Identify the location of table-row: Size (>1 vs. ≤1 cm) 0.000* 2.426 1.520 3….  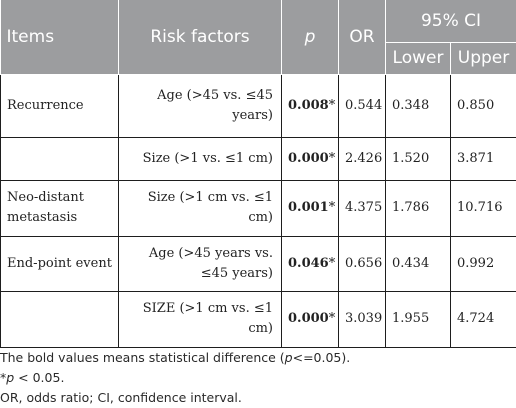
(258, 158).